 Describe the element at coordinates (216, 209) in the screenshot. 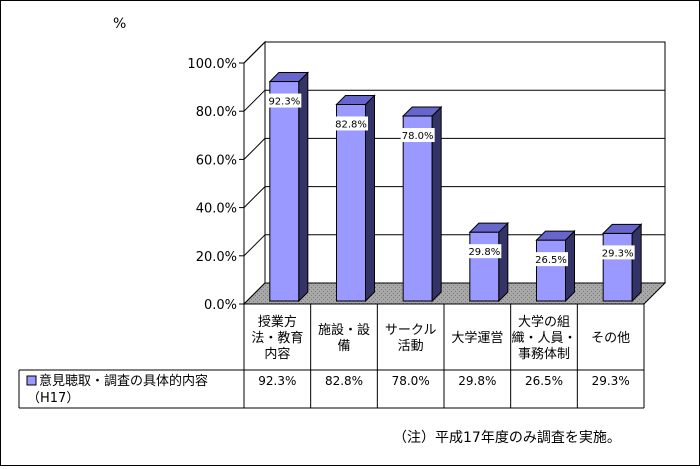

I see `y-tick-label: 40.0%` at that location.